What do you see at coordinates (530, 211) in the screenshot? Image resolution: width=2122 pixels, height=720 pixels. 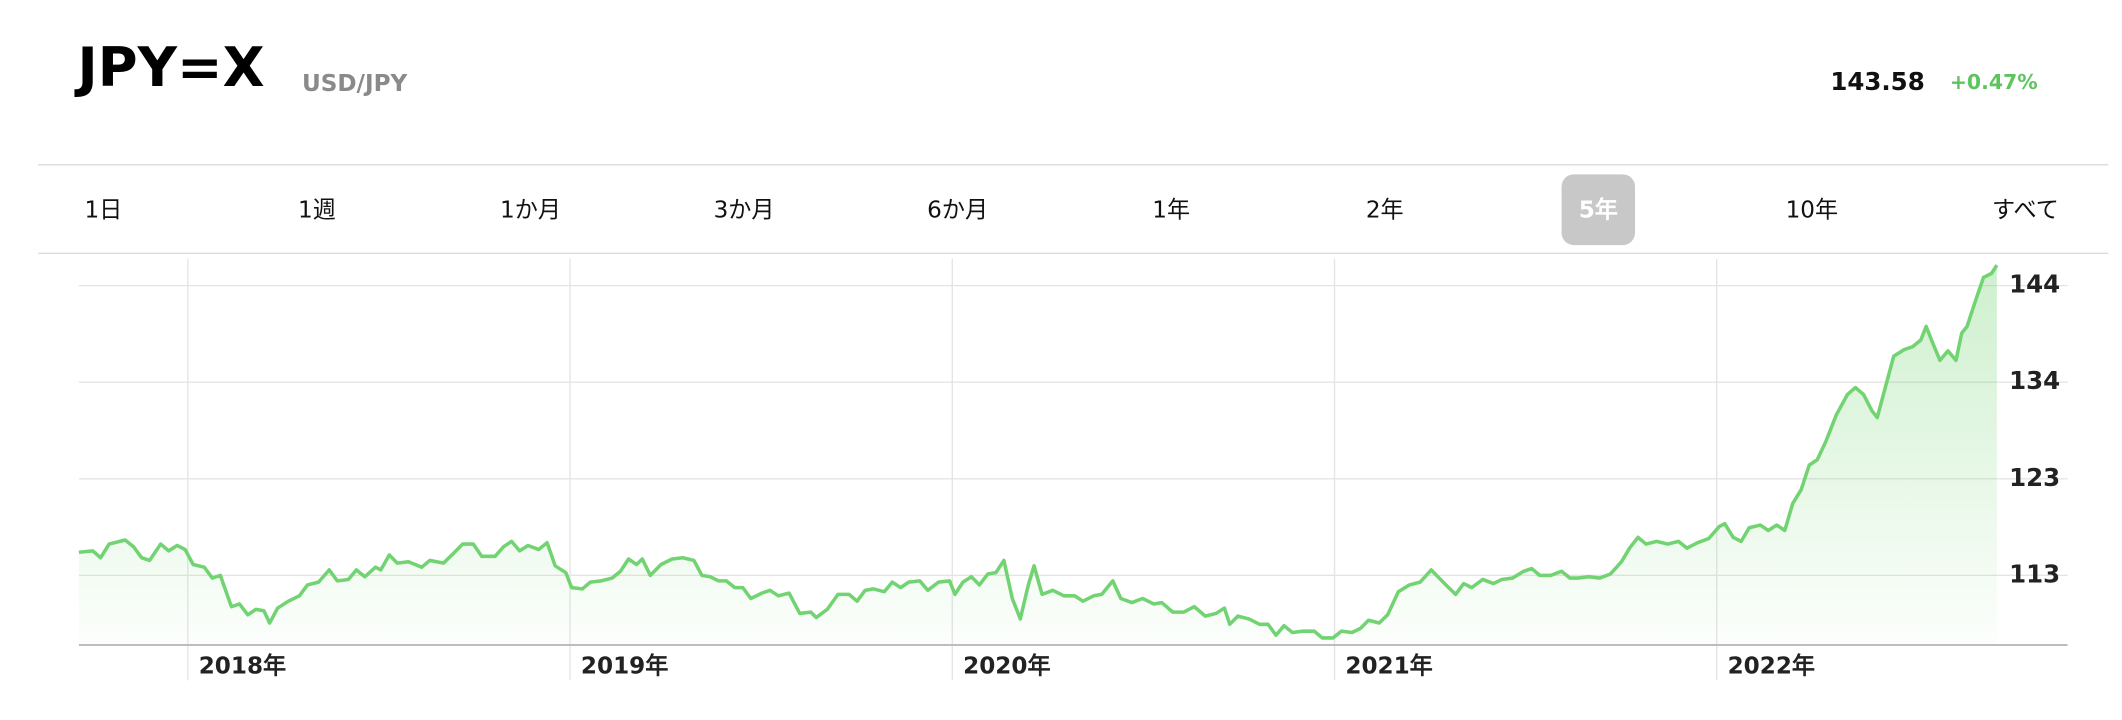 I see `range-tab: 1か月` at bounding box center [530, 211].